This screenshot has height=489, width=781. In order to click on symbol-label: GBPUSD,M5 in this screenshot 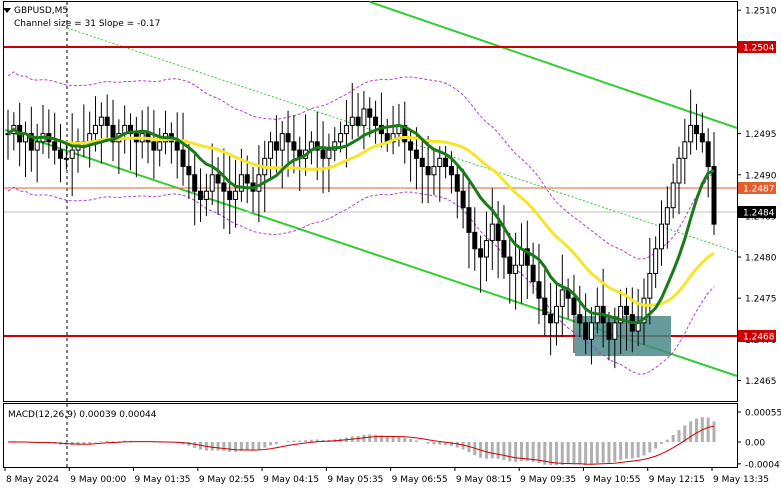, I will do `click(41, 11)`.